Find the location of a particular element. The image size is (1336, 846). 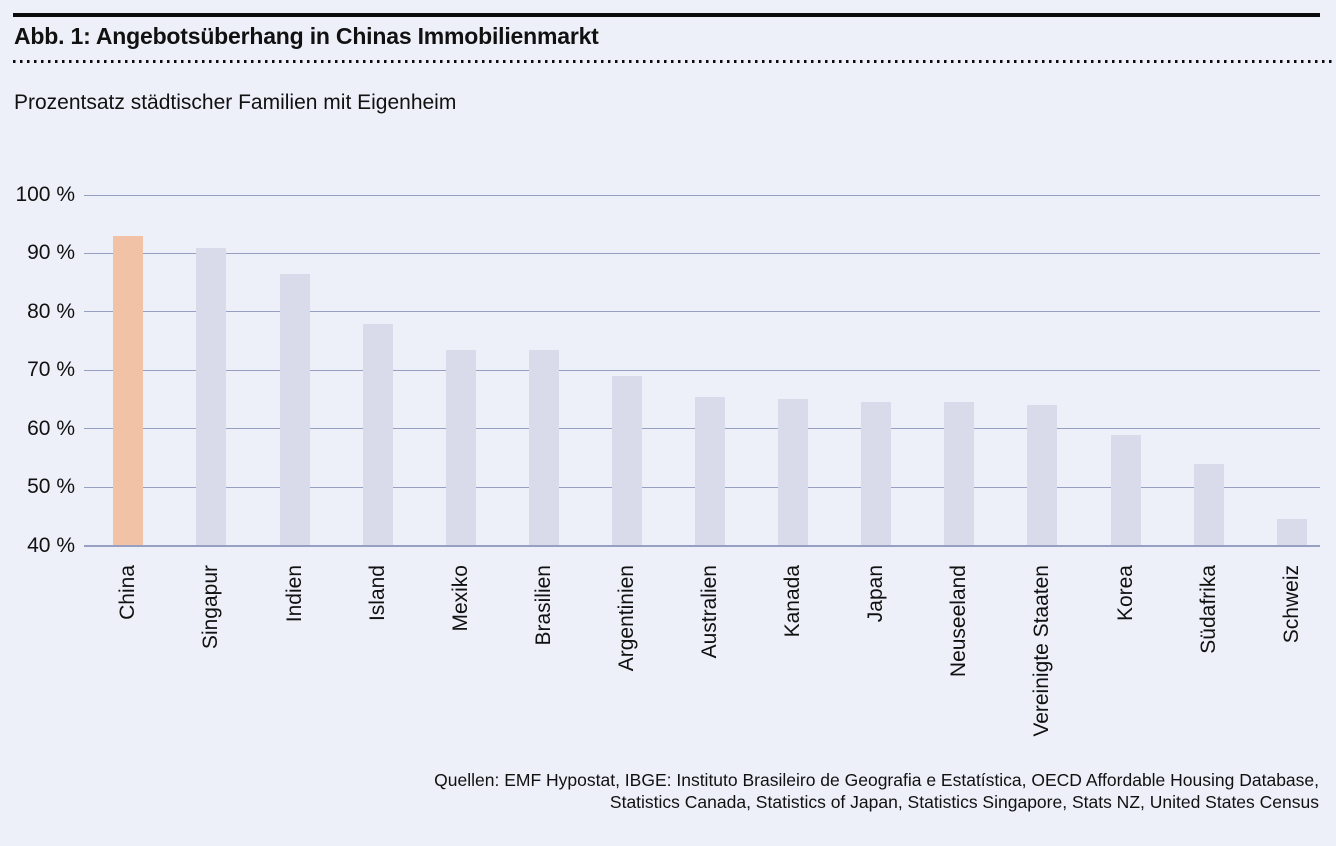

bar-island is located at coordinates (377, 434).